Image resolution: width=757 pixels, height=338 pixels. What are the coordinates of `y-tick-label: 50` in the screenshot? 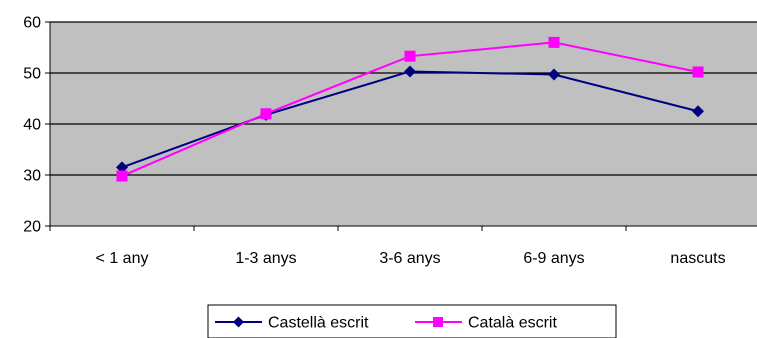 It's located at (32, 74).